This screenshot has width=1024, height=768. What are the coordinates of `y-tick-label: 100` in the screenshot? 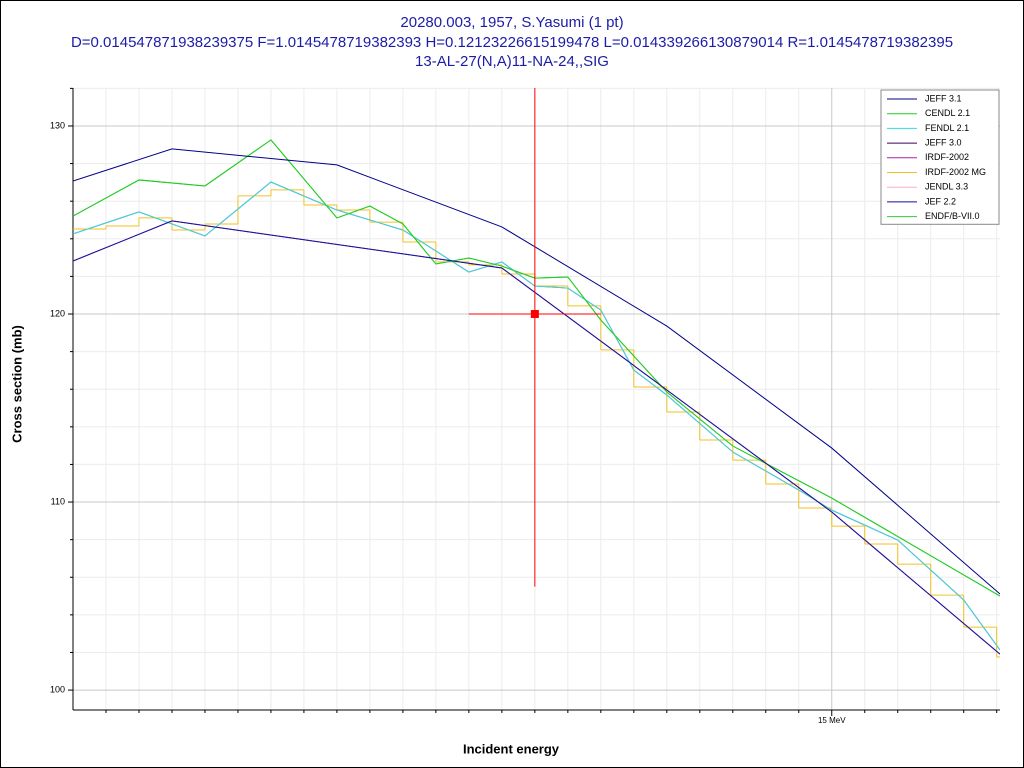 It's located at (57, 689).